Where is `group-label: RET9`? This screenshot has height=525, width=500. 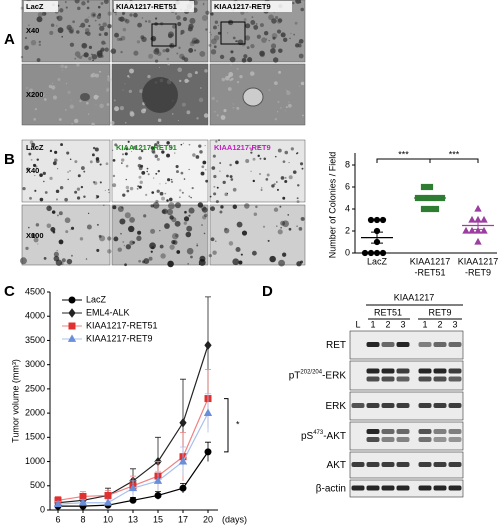 group-label: RET9 is located at coordinates (439, 312).